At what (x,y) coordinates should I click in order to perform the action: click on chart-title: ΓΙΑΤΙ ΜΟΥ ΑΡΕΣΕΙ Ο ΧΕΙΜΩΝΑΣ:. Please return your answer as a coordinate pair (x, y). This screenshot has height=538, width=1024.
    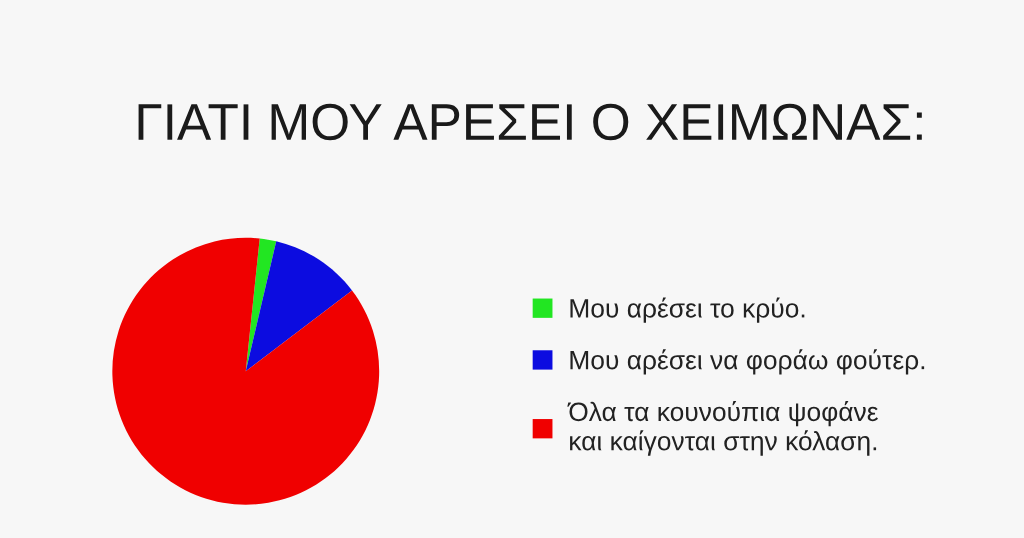
    Looking at the image, I should click on (530, 122).